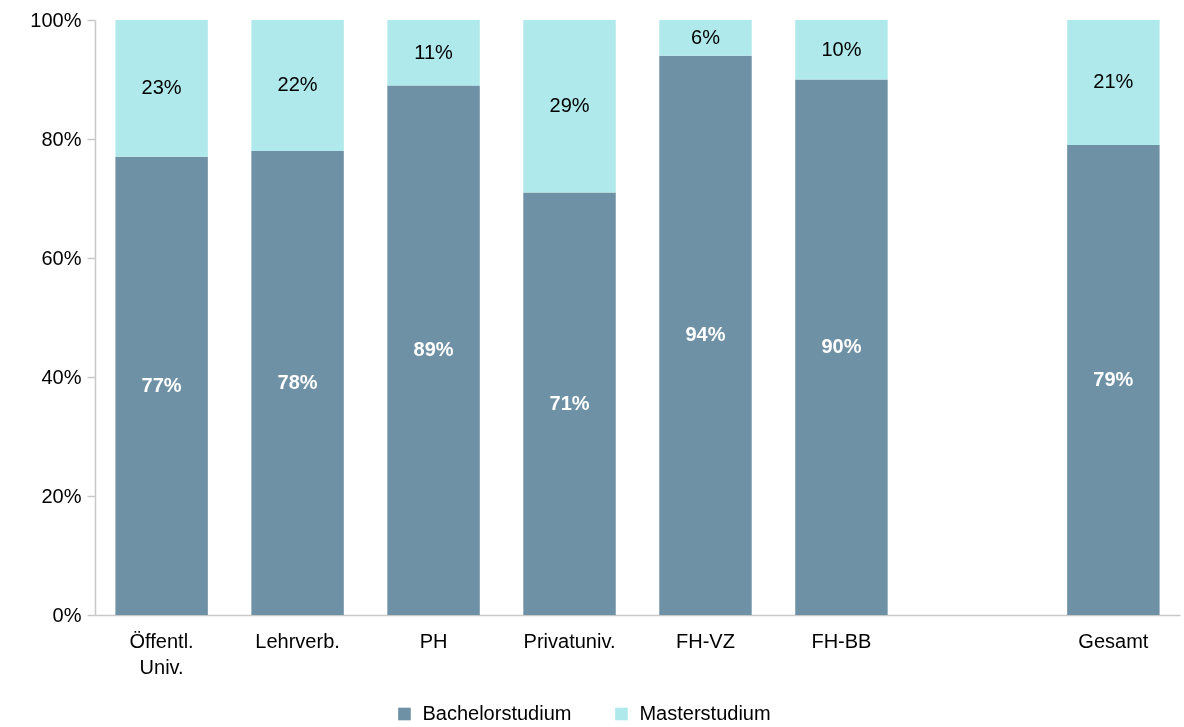 The image size is (1184, 727). What do you see at coordinates (497, 713) in the screenshot?
I see `legend-label: Bachelorstudium` at bounding box center [497, 713].